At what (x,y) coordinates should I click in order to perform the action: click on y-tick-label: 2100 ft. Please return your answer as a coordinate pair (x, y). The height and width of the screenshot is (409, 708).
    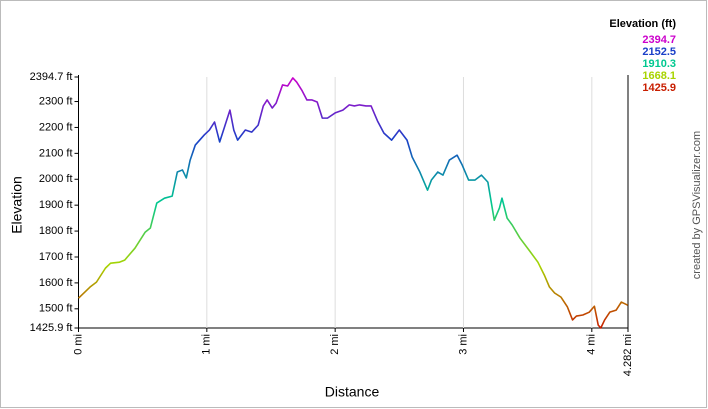
    Looking at the image, I should click on (56, 153).